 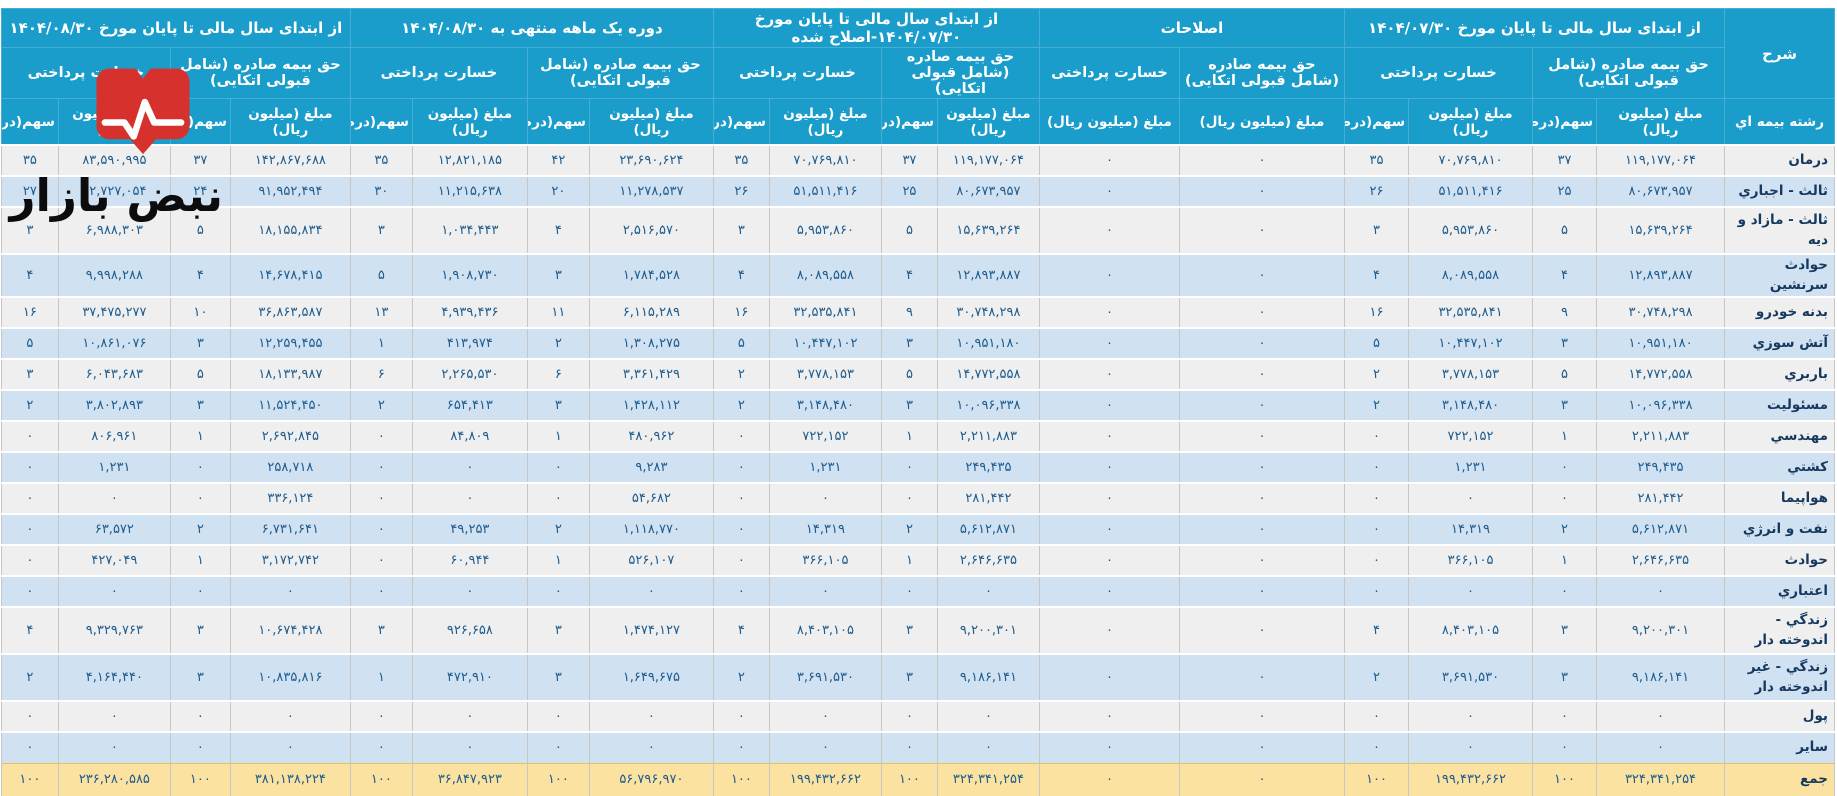 What do you see at coordinates (825, 779) in the screenshot?
I see `cell-ytd0730_adjusted_loss_amount: ۱۹۹,۴۳۲,۶۶۲` at bounding box center [825, 779].